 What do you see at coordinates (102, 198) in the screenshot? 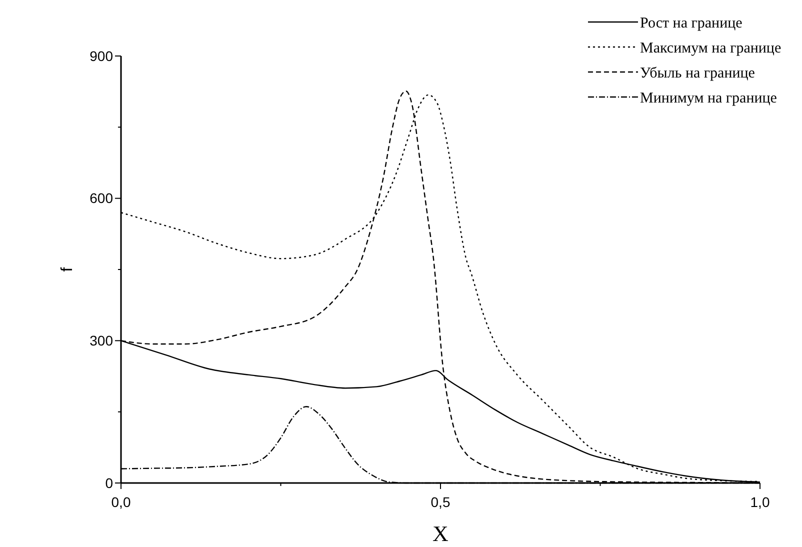
I see `y-tick-label: 600` at bounding box center [102, 198].